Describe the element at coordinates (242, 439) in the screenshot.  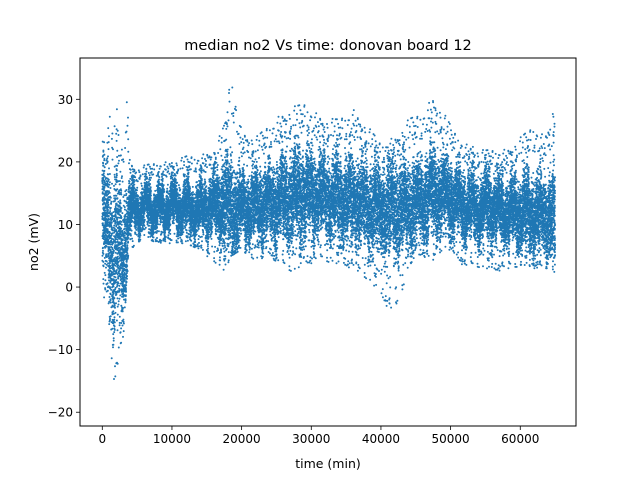
I see `x-tick-label: 20000` at that location.